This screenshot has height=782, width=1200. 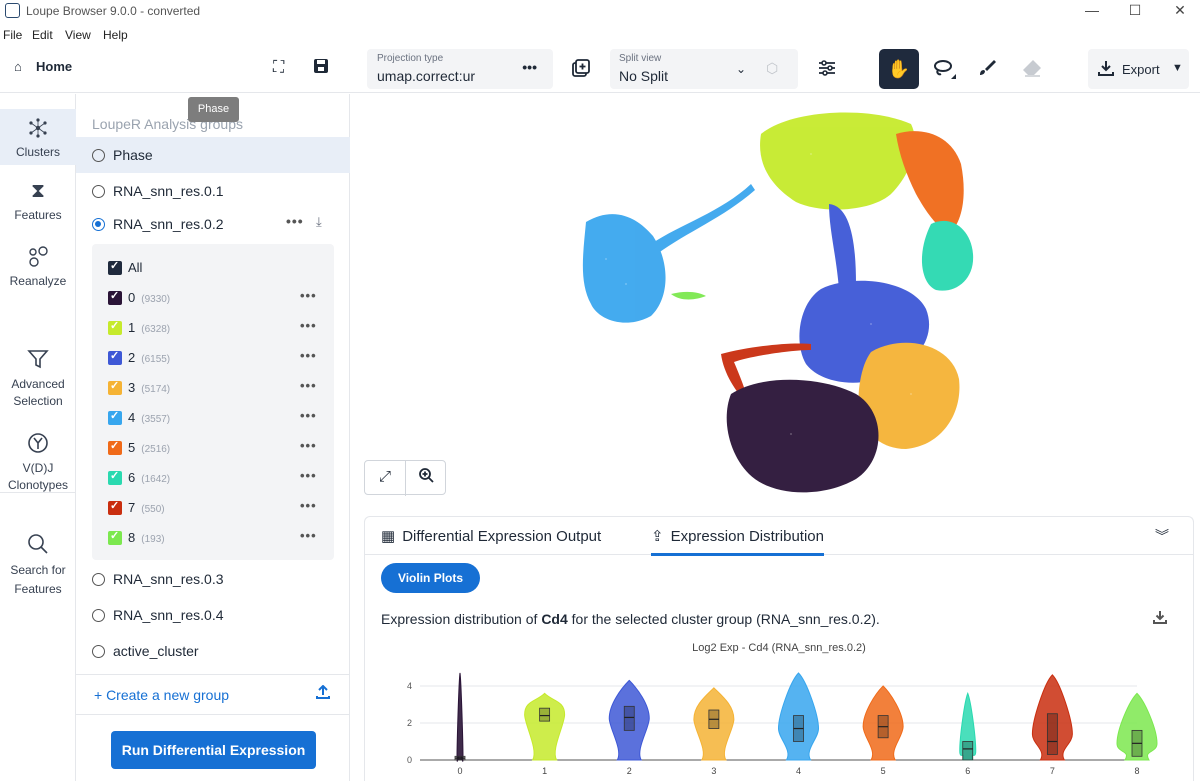 What do you see at coordinates (38, 267) in the screenshot?
I see `nav-reanalyze: Reanalyze` at bounding box center [38, 267].